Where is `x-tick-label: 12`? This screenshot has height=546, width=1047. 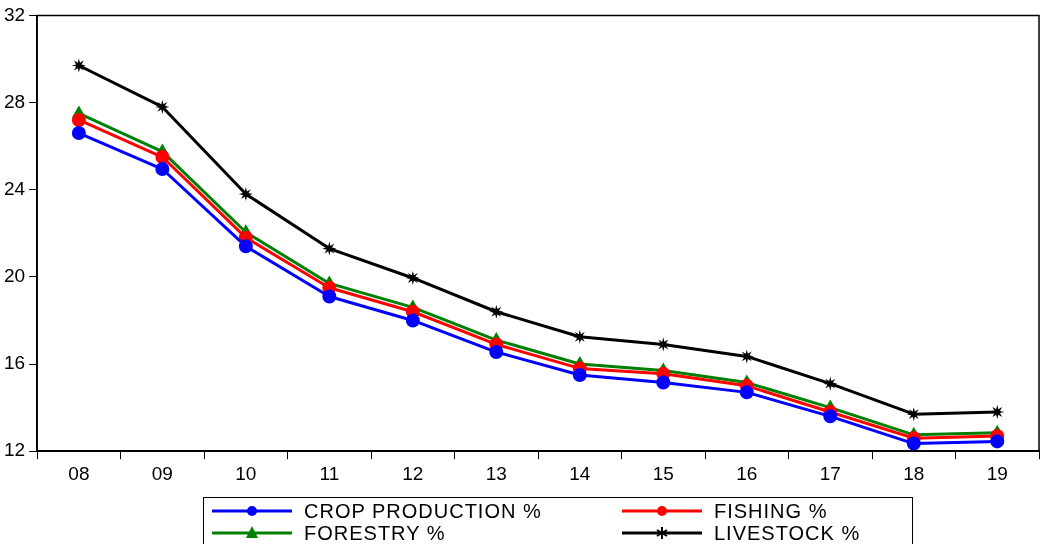 x-tick-label: 12 is located at coordinates (413, 473).